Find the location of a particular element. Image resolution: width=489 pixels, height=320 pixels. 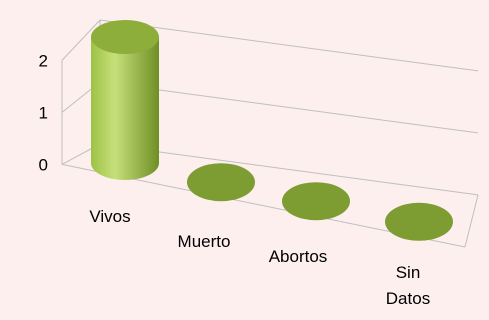

gridline-side is located at coordinates (81, 40).